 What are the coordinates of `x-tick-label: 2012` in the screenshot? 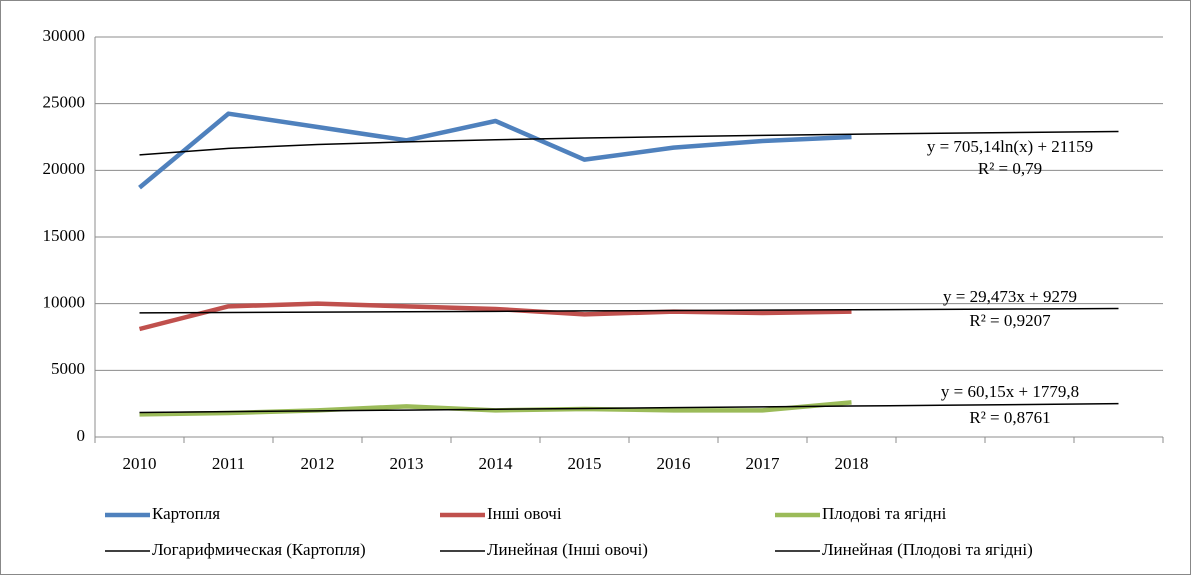 It's located at (318, 463).